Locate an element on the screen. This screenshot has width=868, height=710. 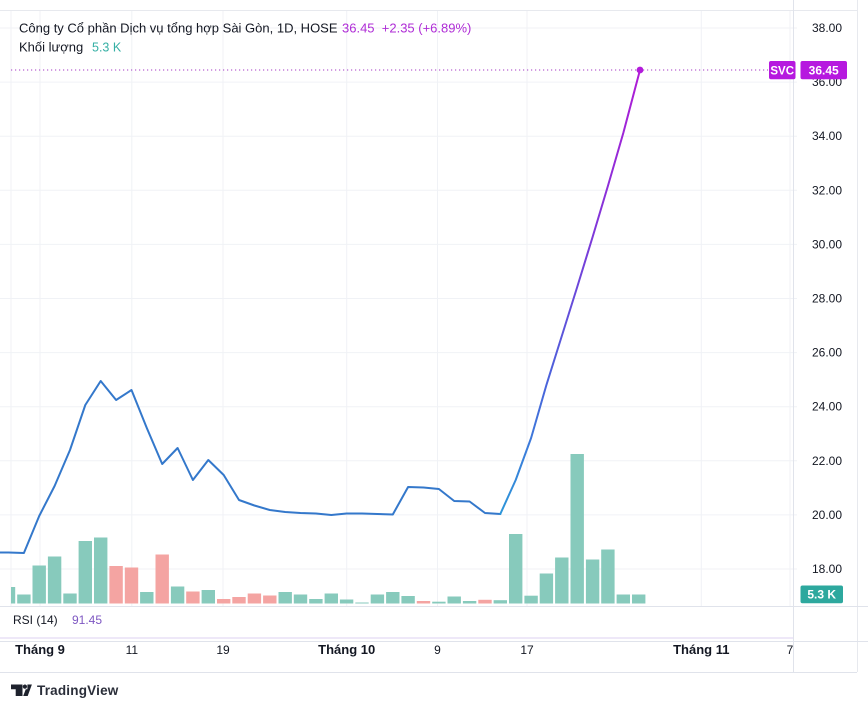
svg-text: 22.00 is located at coordinates (827, 461).